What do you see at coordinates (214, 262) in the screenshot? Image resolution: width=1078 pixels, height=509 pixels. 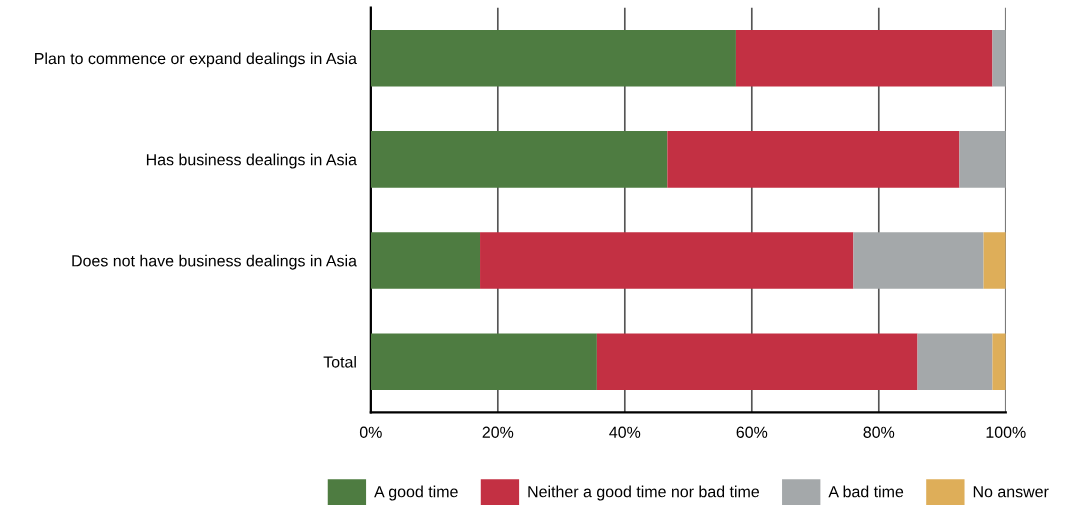 I see `y-tick-label: Does not have business dealings in Asia` at bounding box center [214, 262].